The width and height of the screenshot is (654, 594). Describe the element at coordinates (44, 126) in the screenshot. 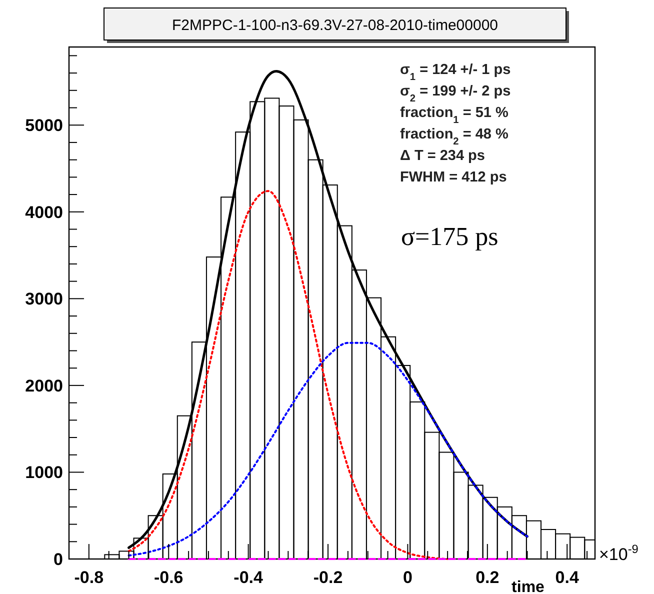

I see `y-tick-label: 5000` at that location.